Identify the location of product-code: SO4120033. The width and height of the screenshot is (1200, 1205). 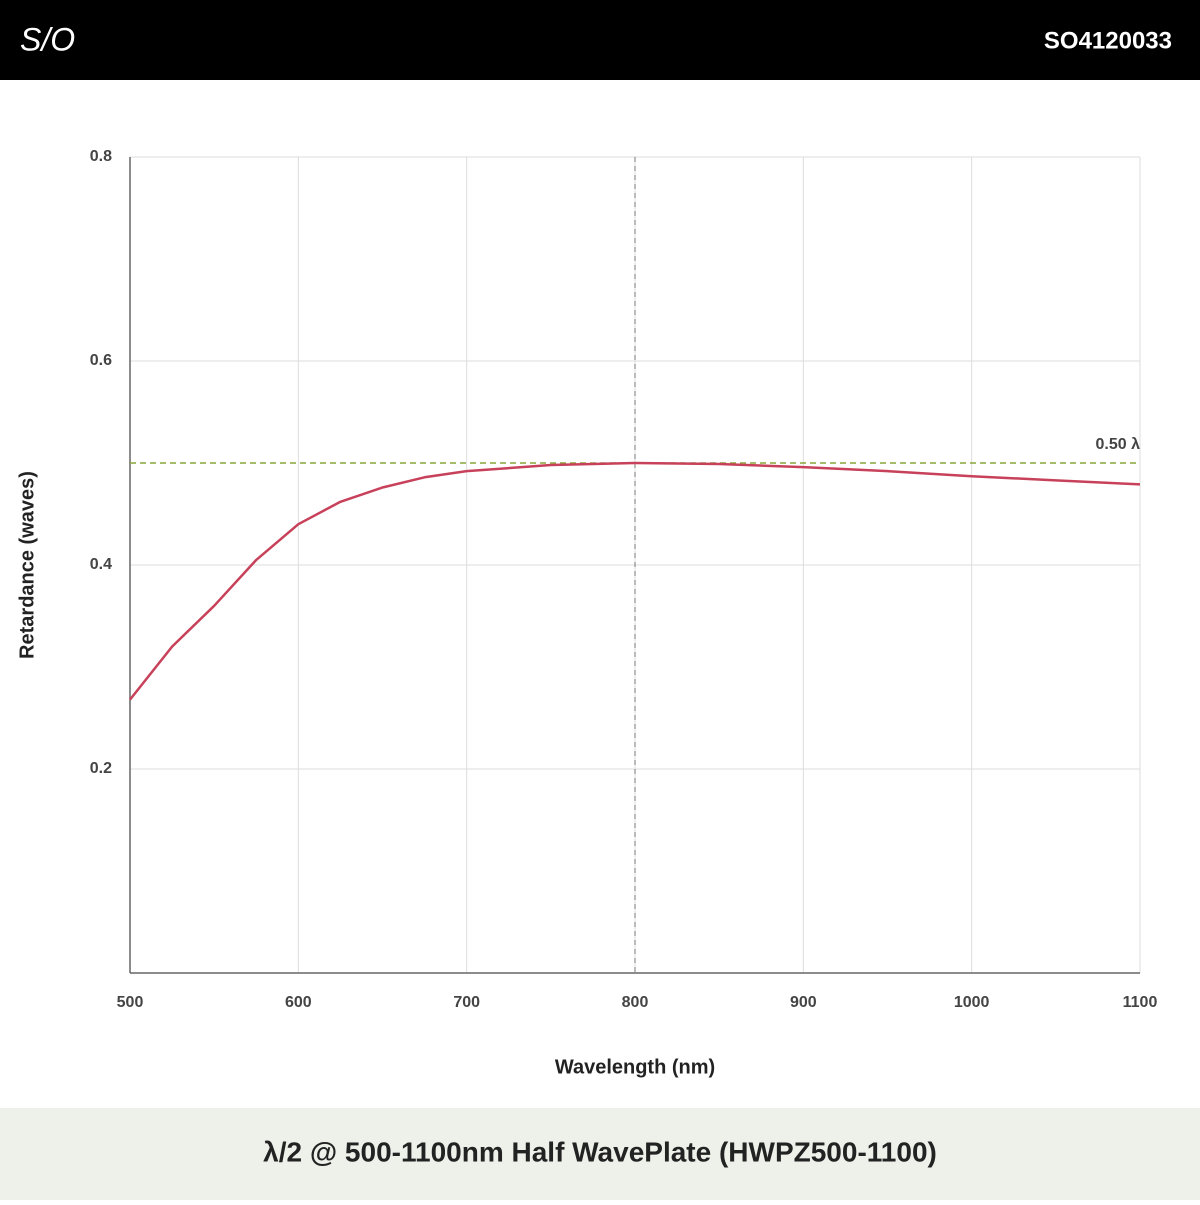
(1108, 40).